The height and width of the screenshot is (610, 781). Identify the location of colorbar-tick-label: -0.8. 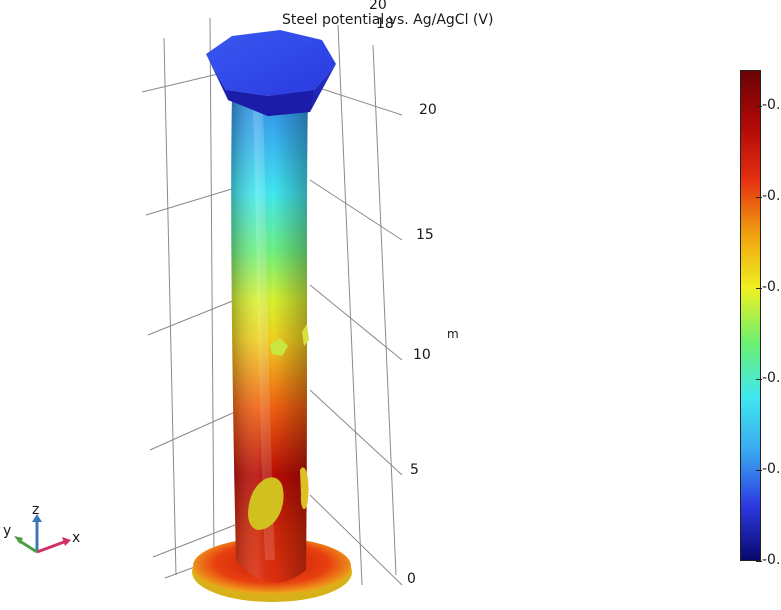
(771, 378).